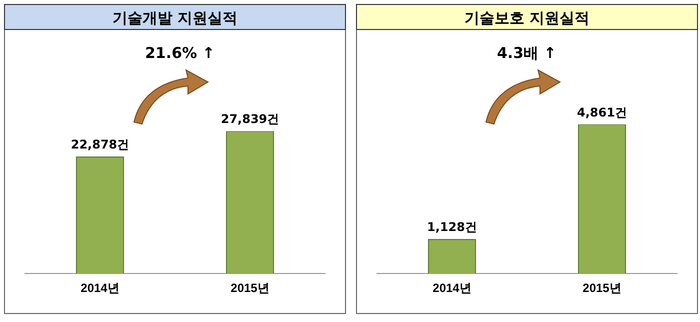 This screenshot has width=700, height=322. Describe the element at coordinates (452, 227) in the screenshot. I see `data-label: 1,128건` at that location.